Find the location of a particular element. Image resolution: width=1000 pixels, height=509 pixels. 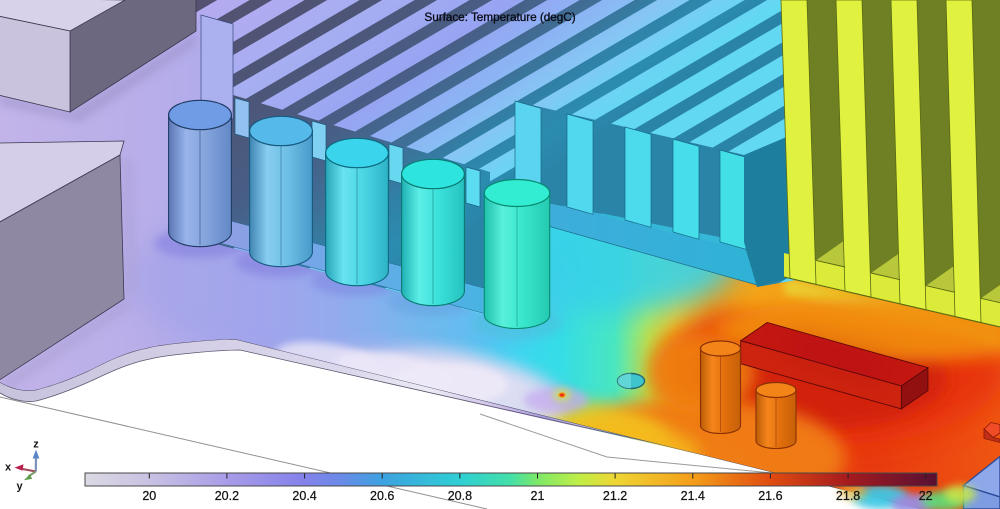

svg-text: 20.6 is located at coordinates (382, 496).